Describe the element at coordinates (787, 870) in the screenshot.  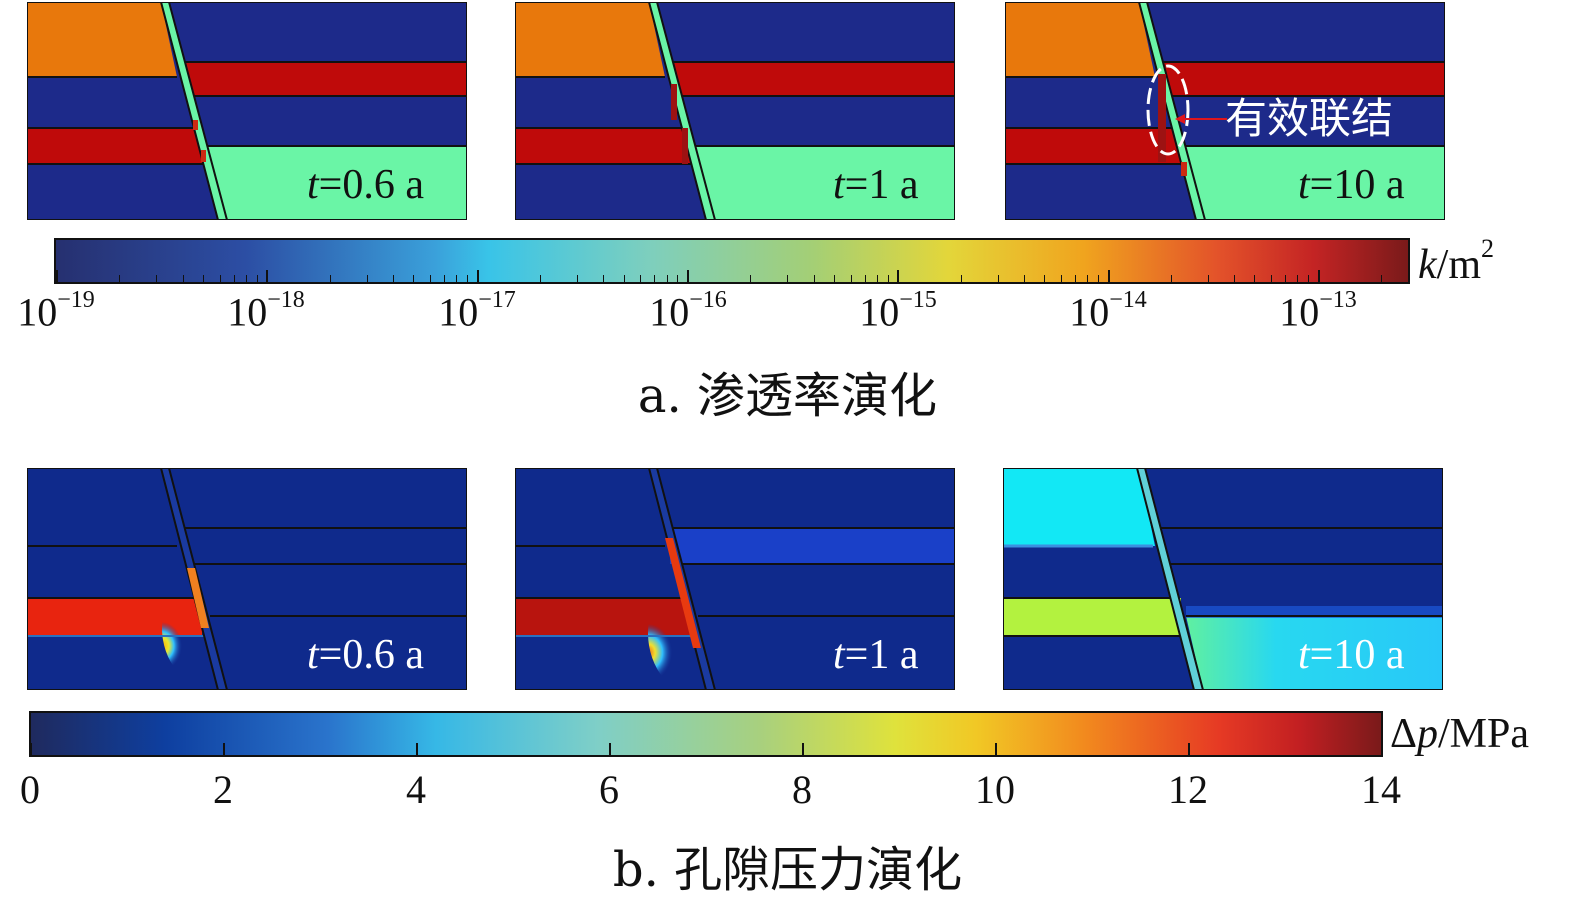
I see `caption-b: b. 孔隙压力演化` at that location.